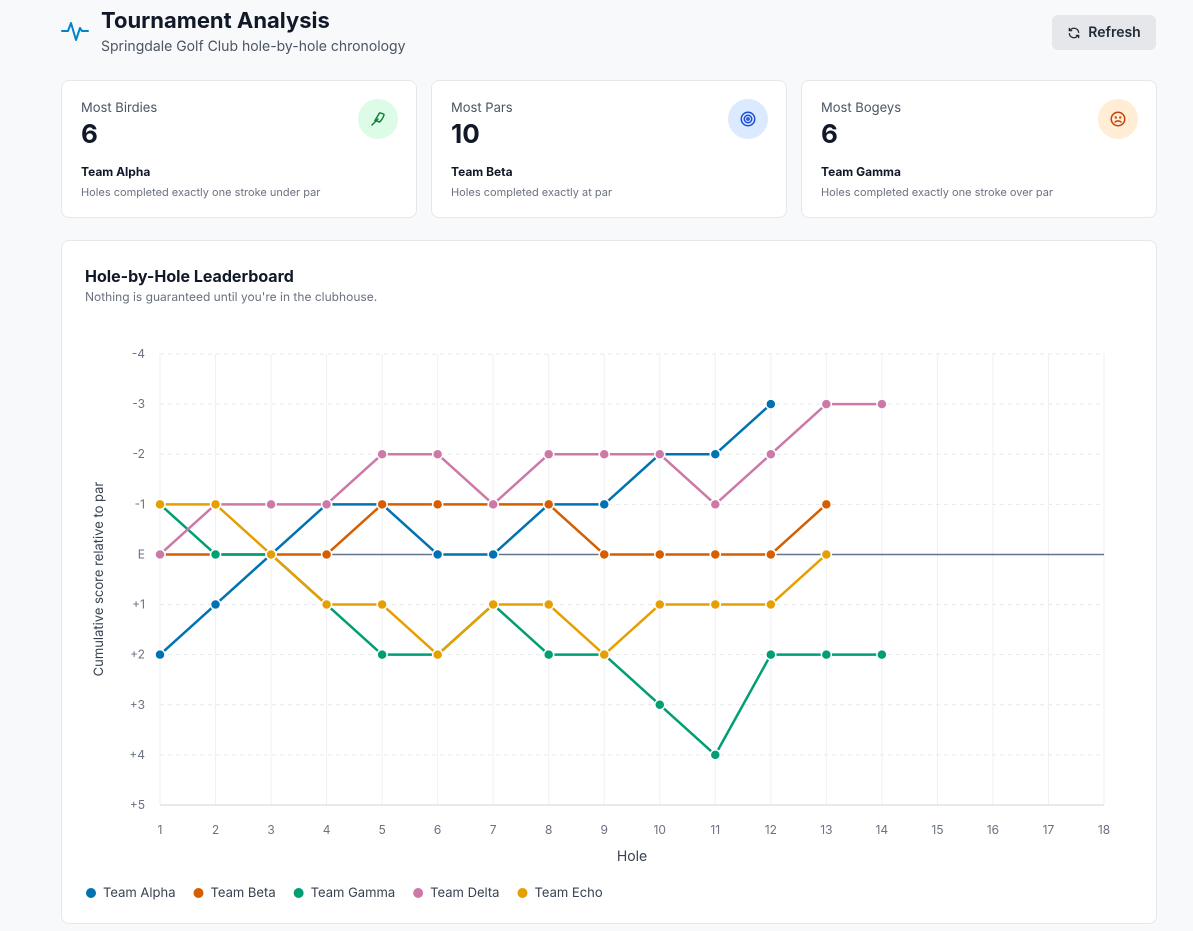  I want to click on card-label: Most Bogeys, so click(861, 108).